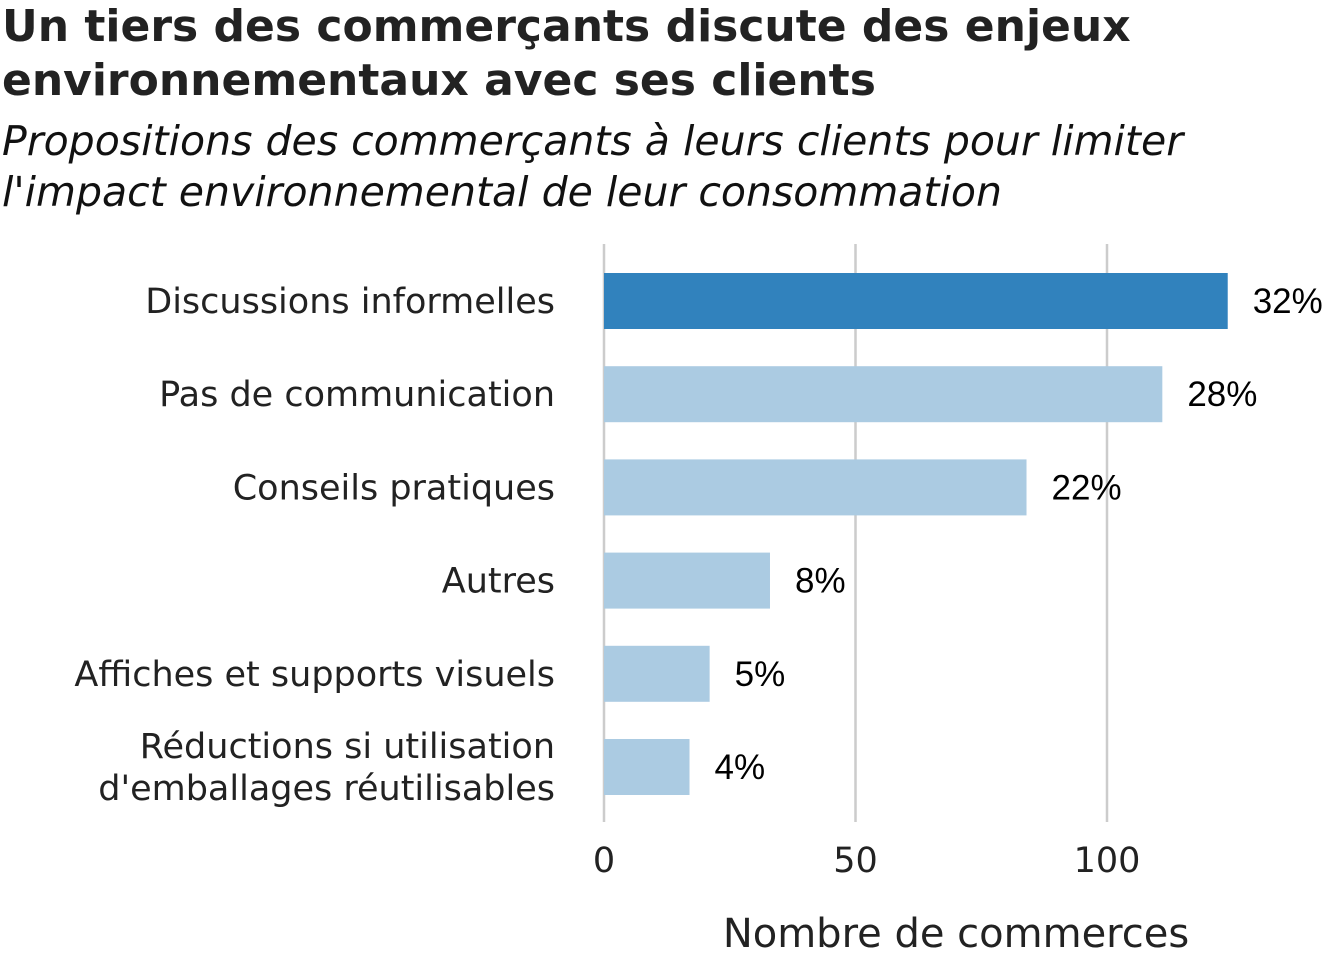  I want to click on category-label: Autres, so click(498, 582).